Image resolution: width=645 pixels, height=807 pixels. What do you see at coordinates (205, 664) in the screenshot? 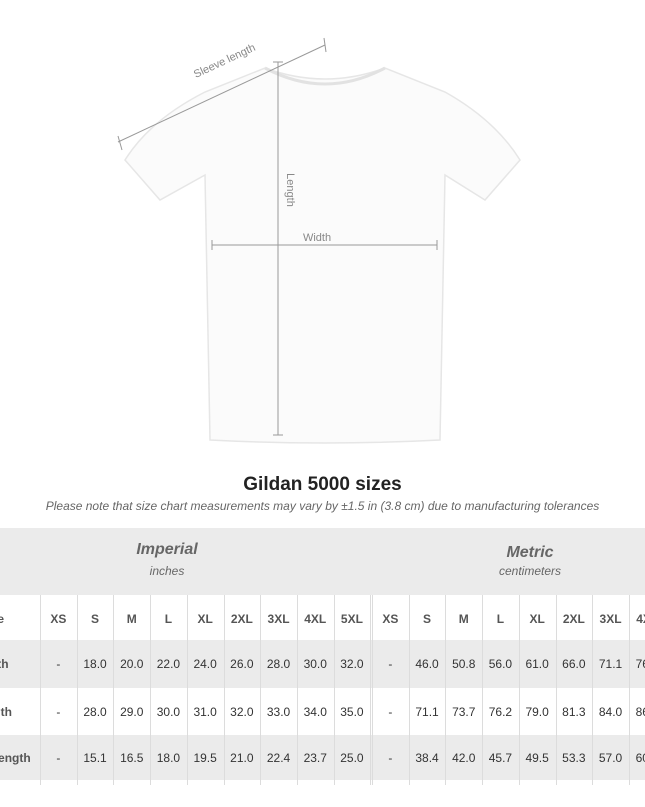
I see `value-cell: 24.0` at bounding box center [205, 664].